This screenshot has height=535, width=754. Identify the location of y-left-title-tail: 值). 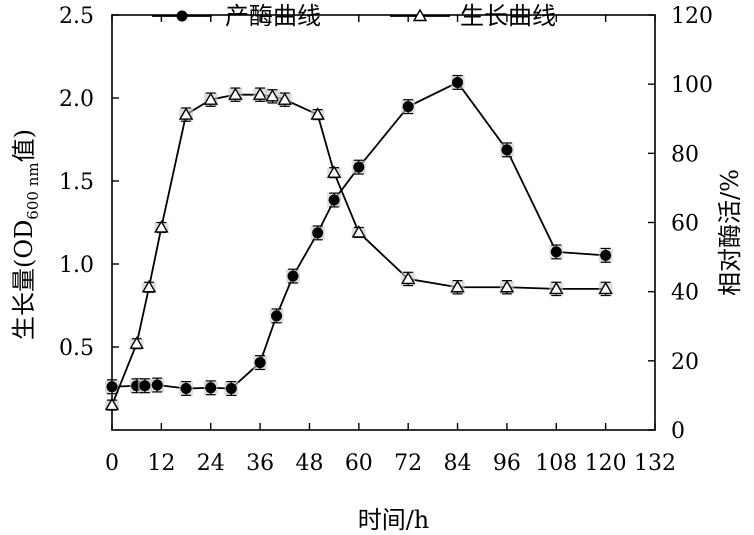
(24, 145).